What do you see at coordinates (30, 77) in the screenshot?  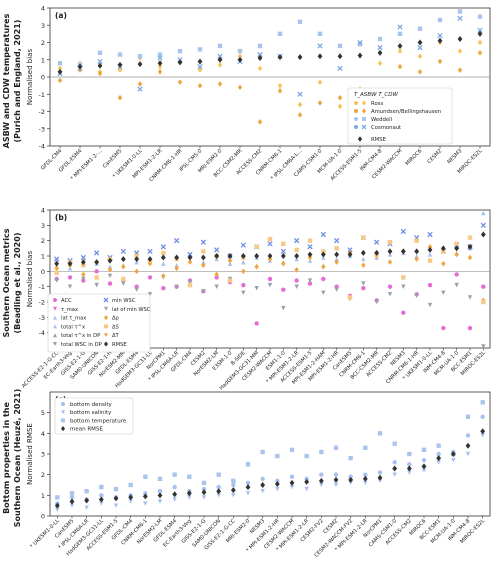 I see `y-axis-label: Normalised bias` at bounding box center [30, 77].